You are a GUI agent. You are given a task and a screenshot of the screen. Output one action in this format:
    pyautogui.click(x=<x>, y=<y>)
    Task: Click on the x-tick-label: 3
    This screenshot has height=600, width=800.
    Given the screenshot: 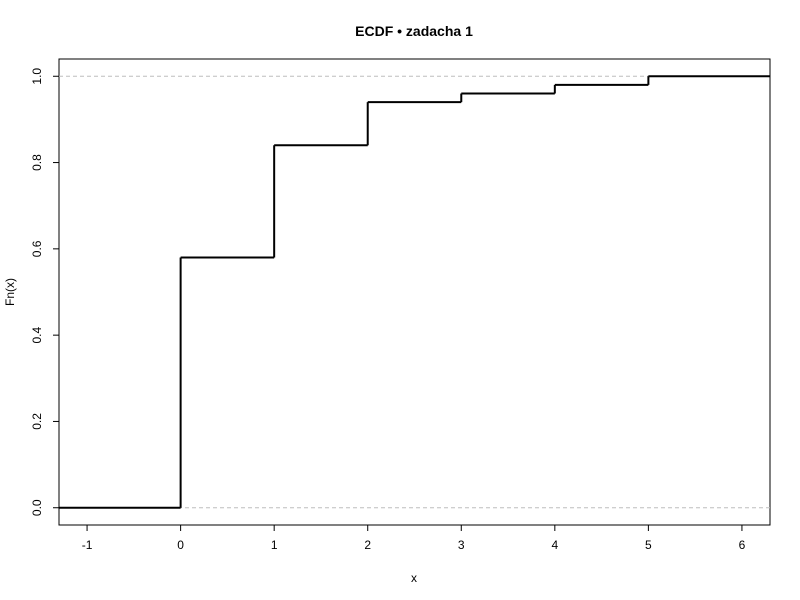 What is the action you would take?
    pyautogui.click(x=461, y=545)
    